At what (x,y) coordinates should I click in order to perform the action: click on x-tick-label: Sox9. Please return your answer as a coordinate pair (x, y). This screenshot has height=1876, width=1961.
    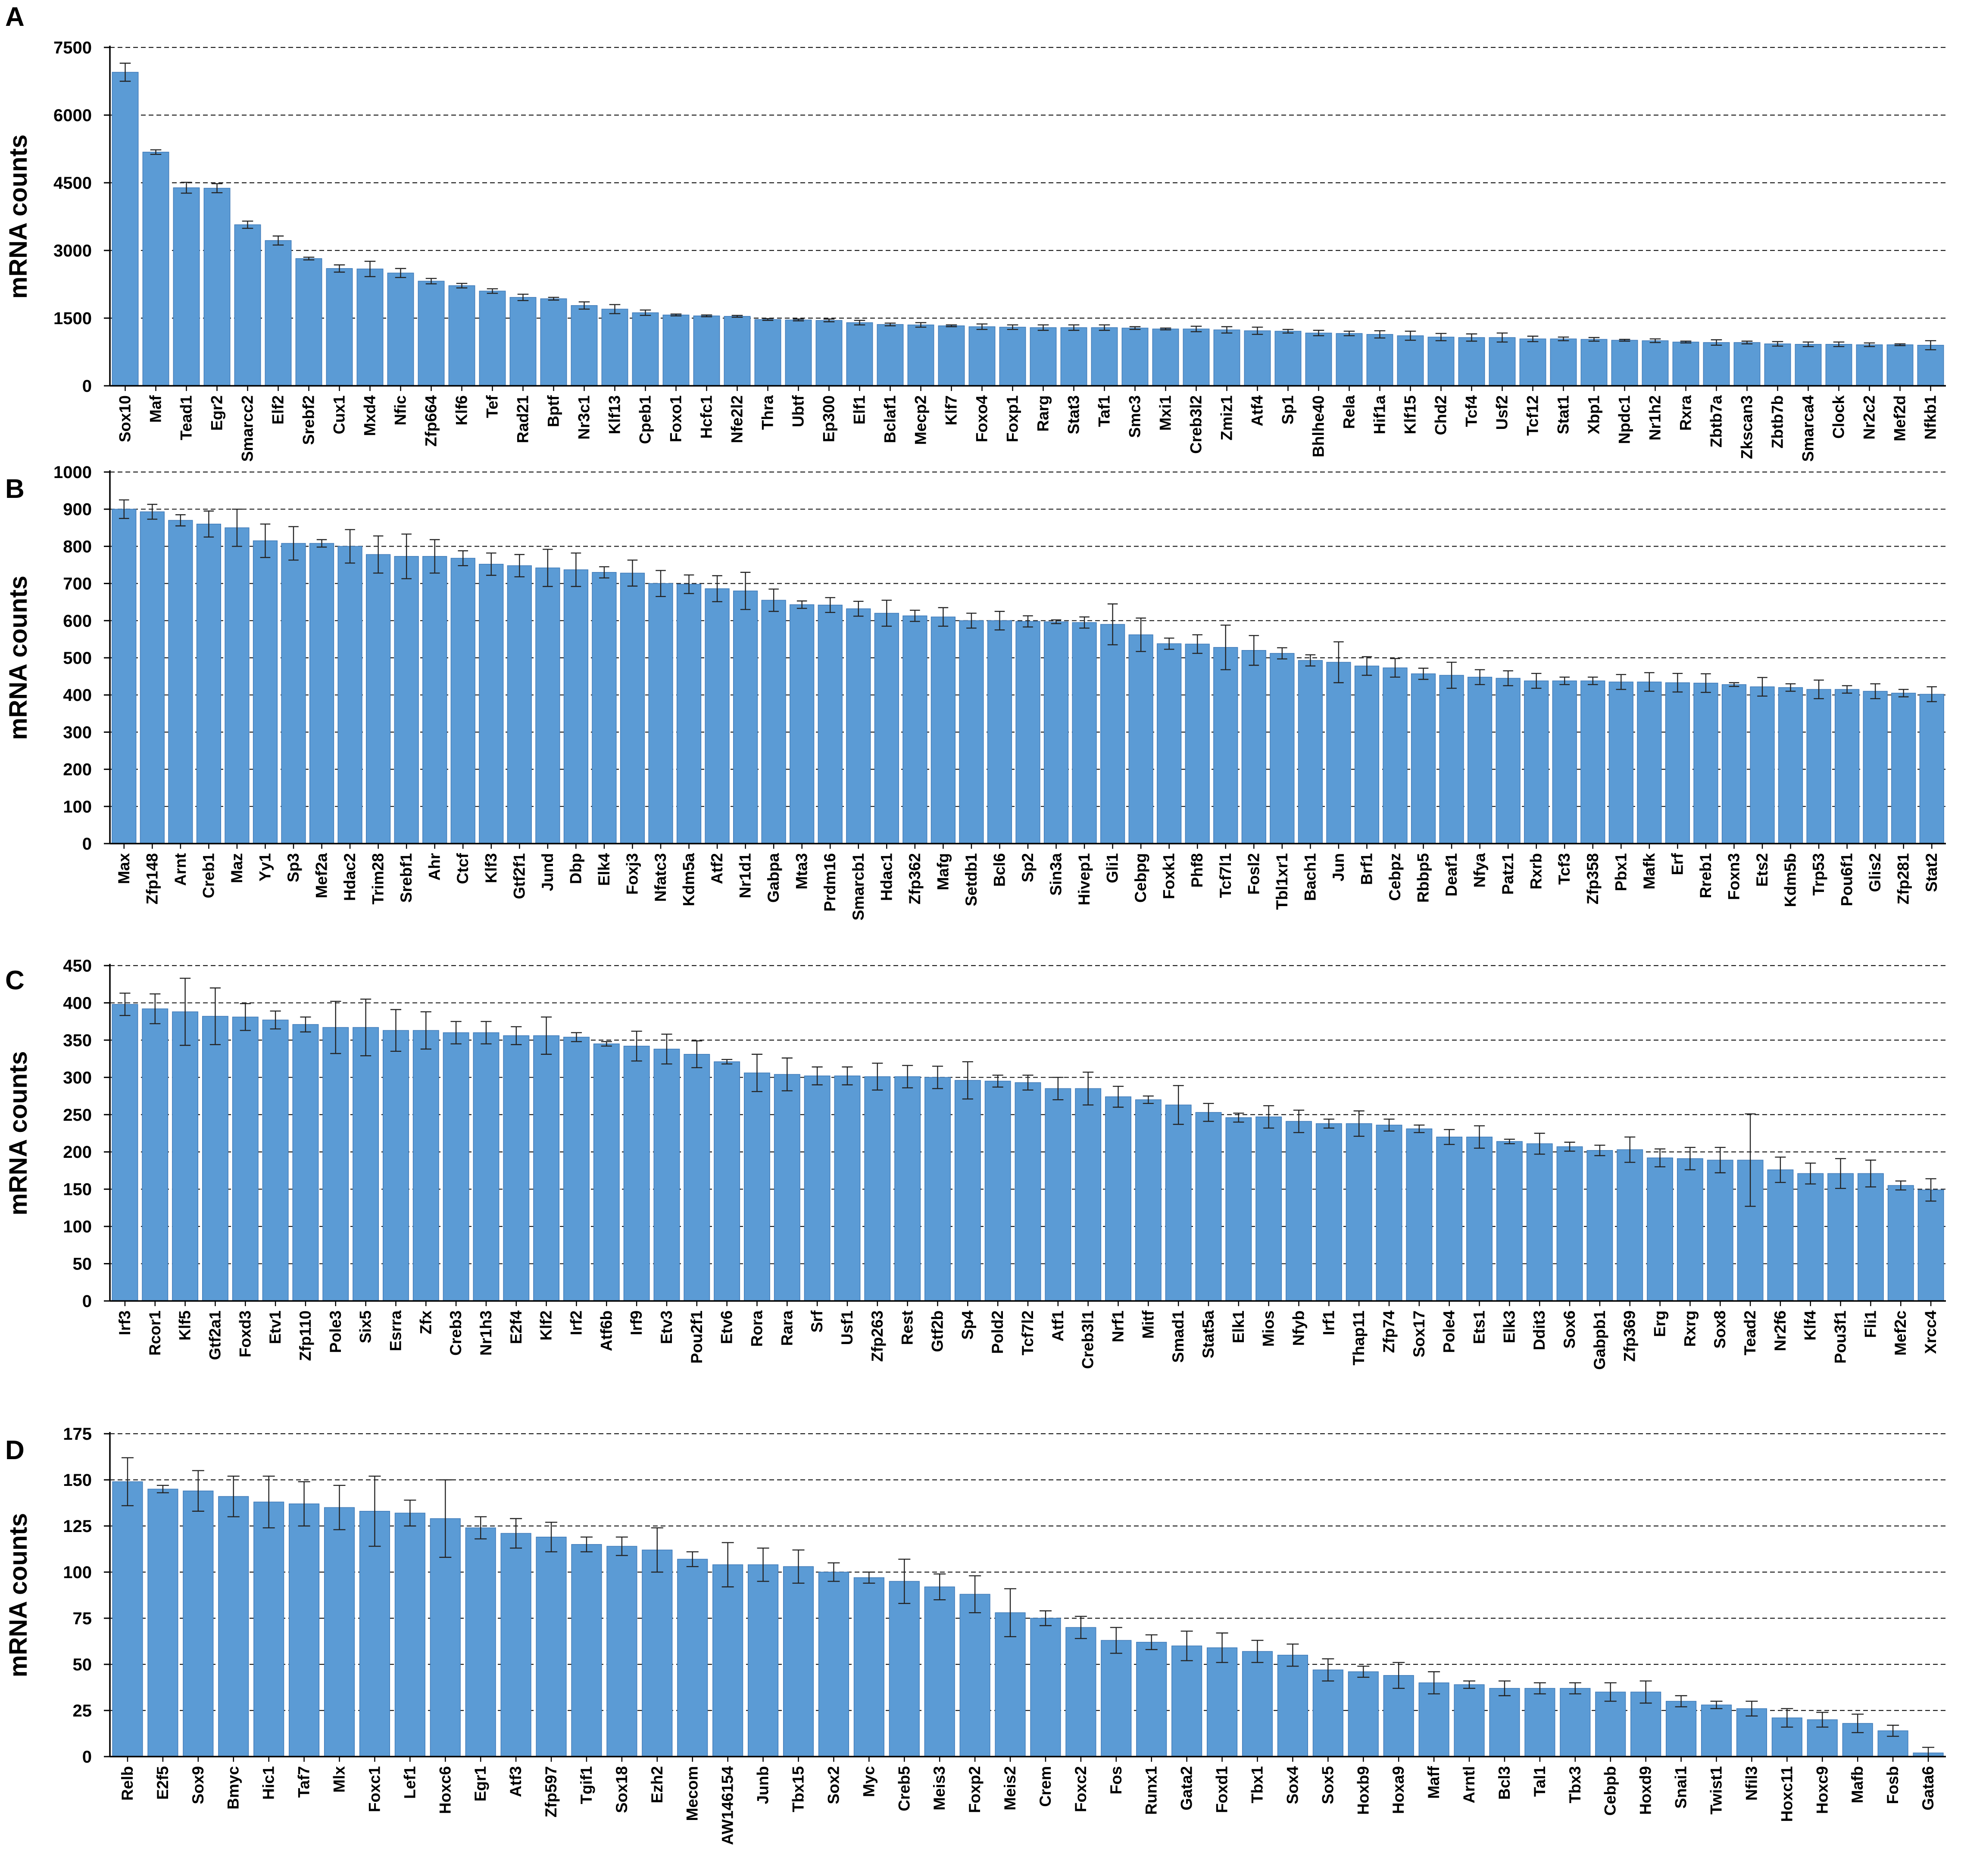
    Looking at the image, I should click on (198, 1785).